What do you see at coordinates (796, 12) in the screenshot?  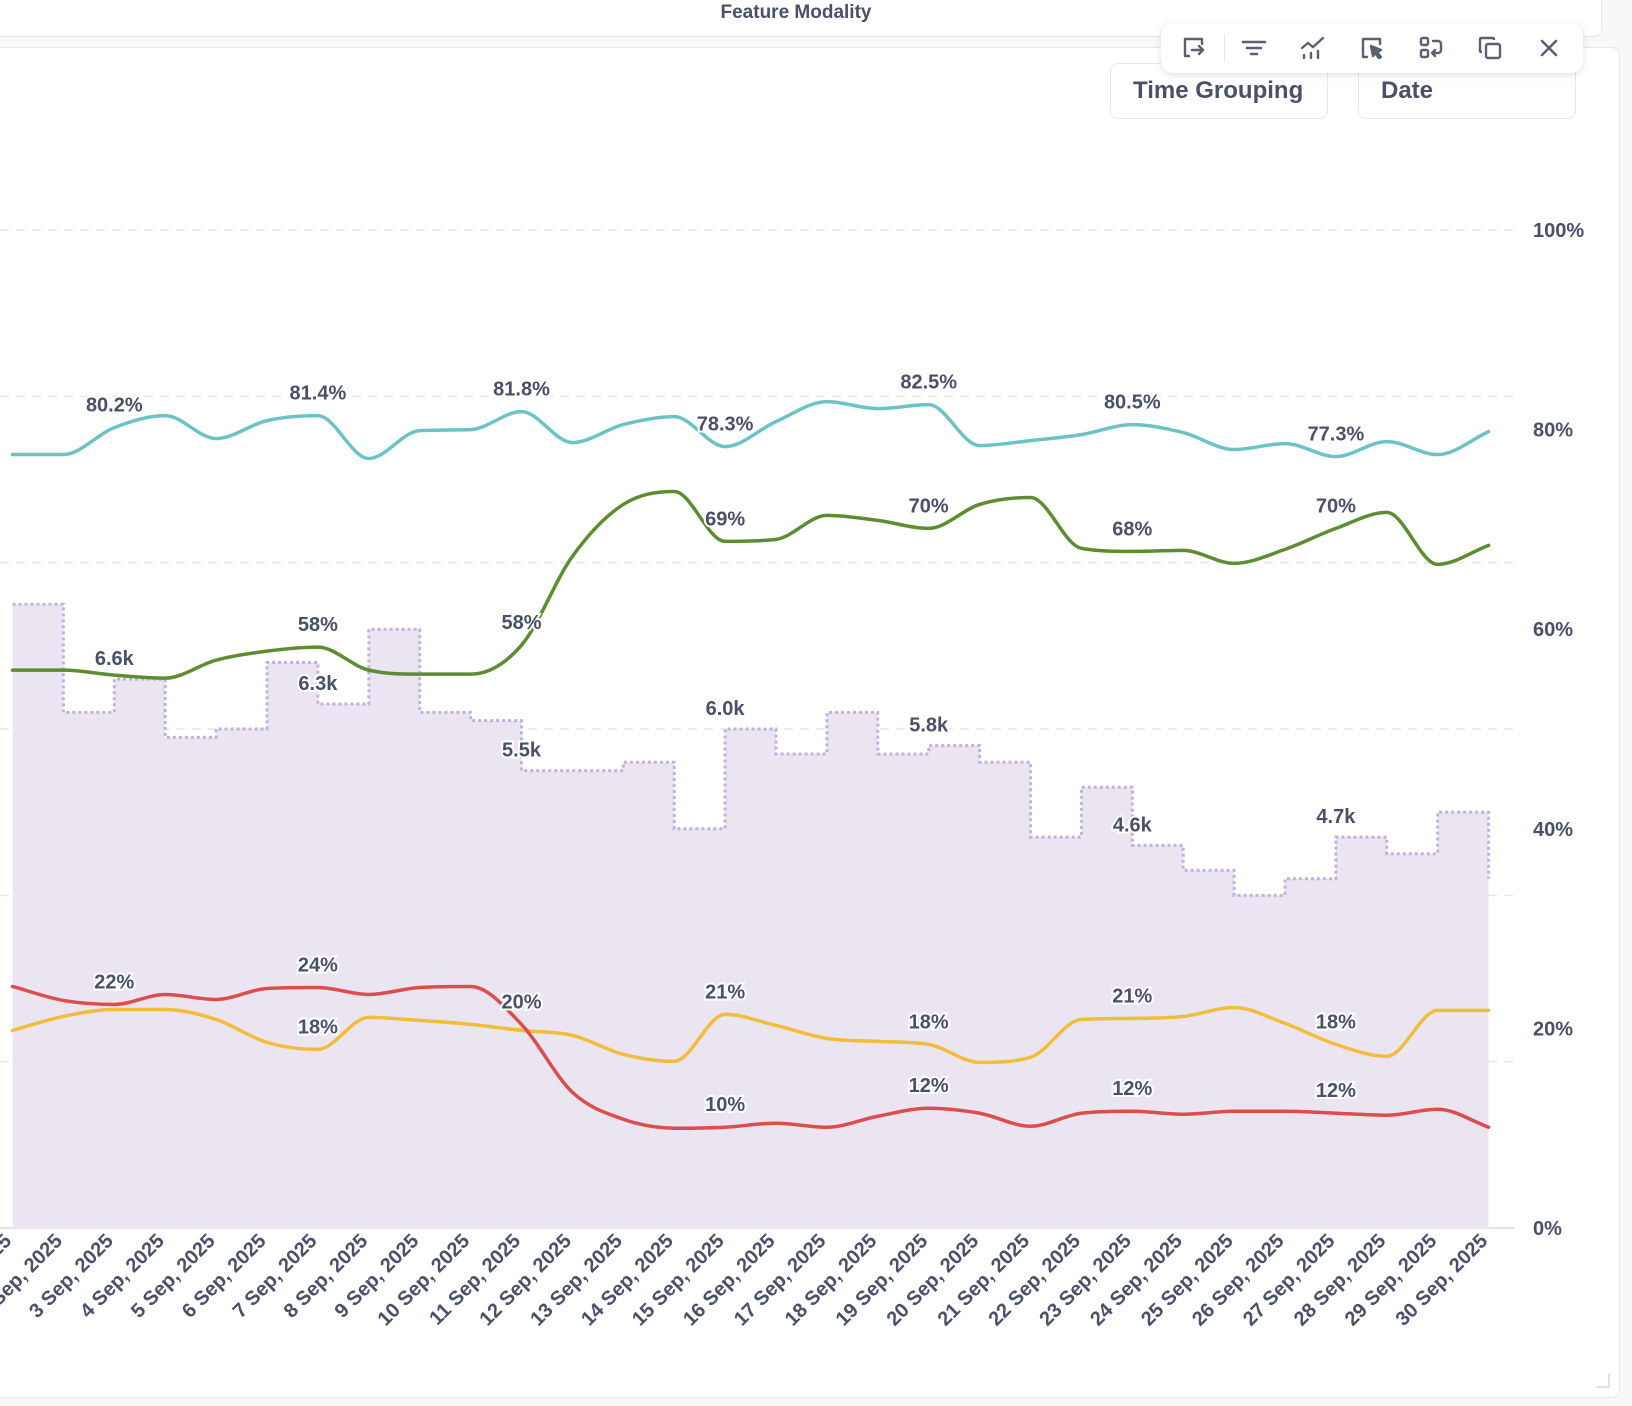 I see `chart-title: Feature Modality` at bounding box center [796, 12].